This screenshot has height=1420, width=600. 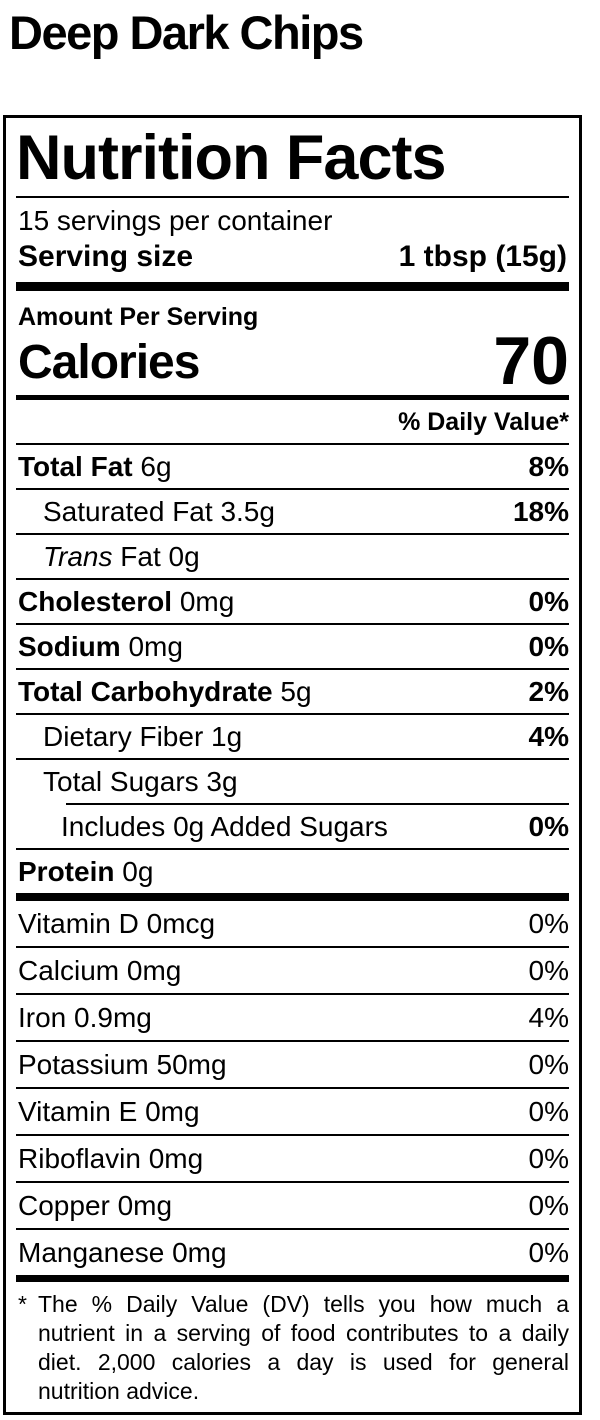 What do you see at coordinates (292, 259) in the screenshot?
I see `serving-size-row: Serving size 1 tbsp (15g)` at bounding box center [292, 259].